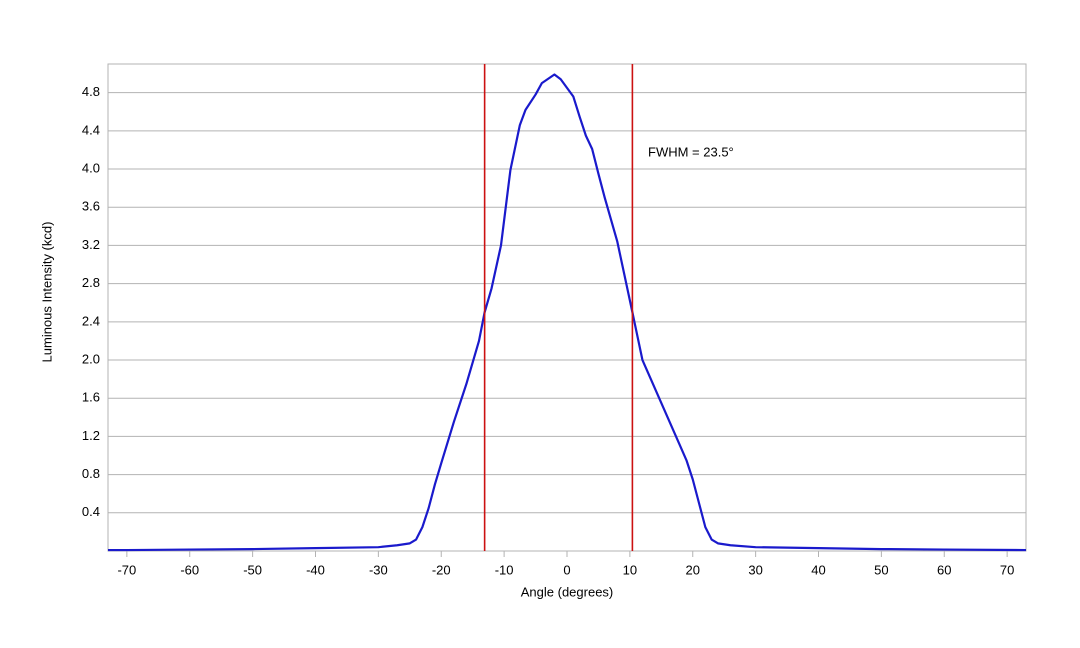 Image resolution: width=1080 pixels, height=648 pixels. Describe the element at coordinates (630, 569) in the screenshot. I see `x-tick-label: 10` at that location.